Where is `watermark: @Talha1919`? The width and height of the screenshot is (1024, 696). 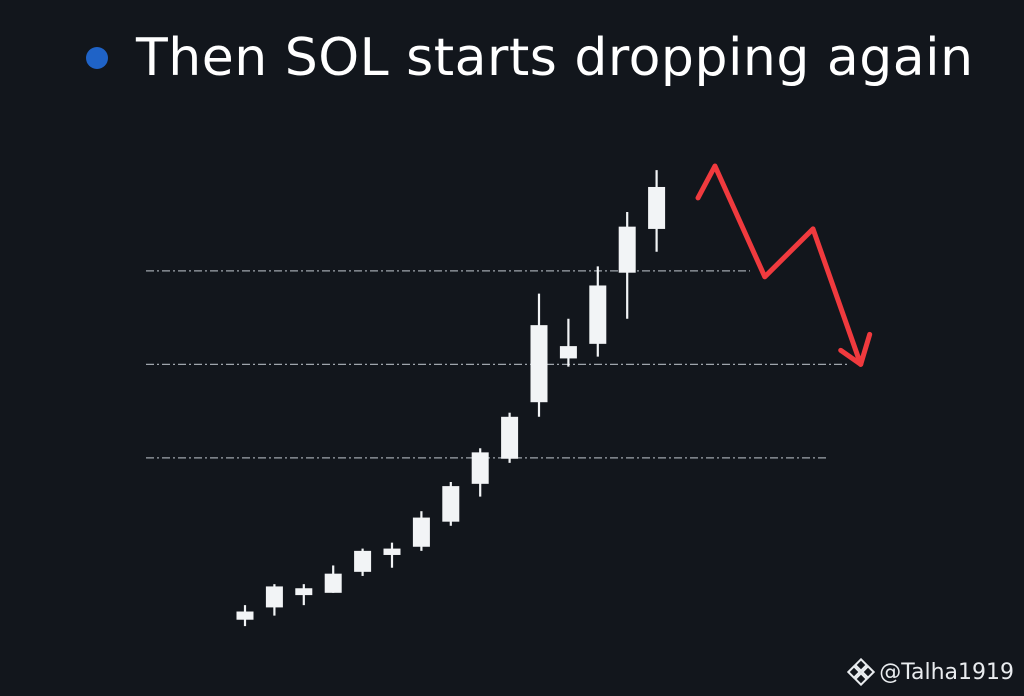
watermark: @Talha1919 is located at coordinates (930, 672).